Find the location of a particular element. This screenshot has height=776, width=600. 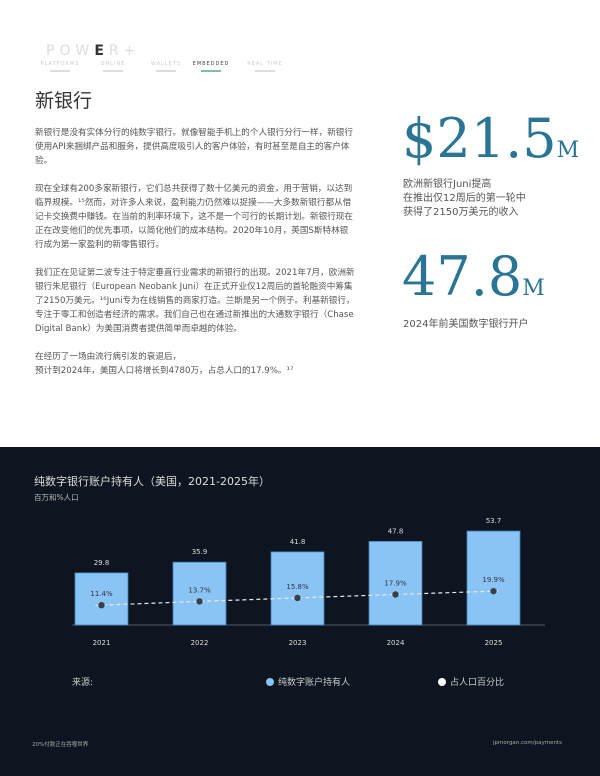

nav-online: ONLINE is located at coordinates (113, 66).